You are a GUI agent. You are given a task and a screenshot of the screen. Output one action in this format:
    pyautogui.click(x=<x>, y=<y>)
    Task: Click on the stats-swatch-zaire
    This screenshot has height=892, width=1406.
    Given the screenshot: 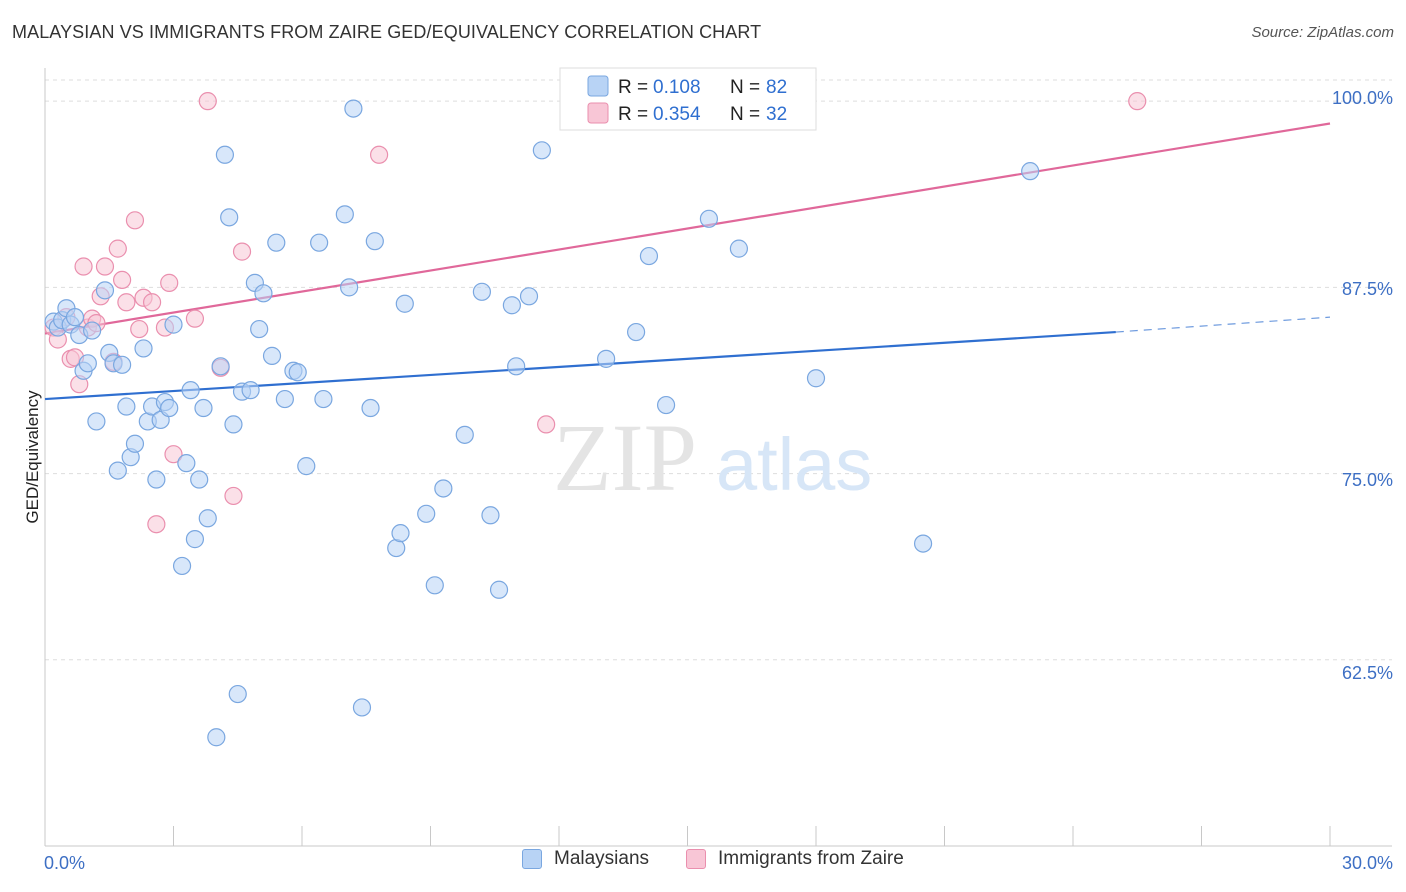 What is the action you would take?
    pyautogui.click(x=598, y=113)
    